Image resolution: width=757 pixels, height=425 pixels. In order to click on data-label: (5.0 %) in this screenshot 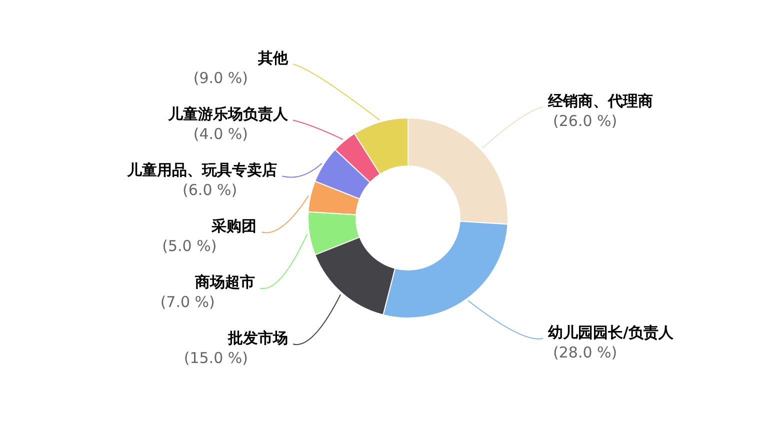, I will do `click(189, 246)`.